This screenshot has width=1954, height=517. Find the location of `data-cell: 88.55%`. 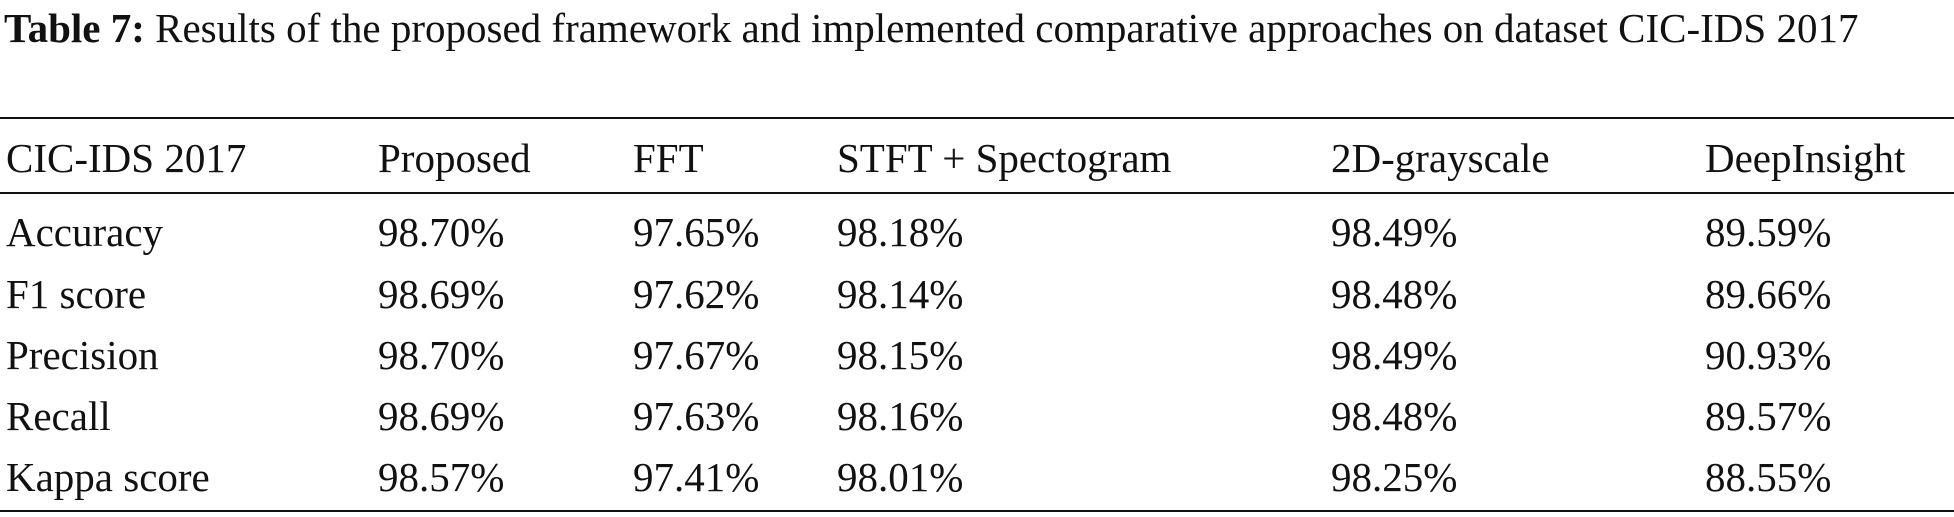

data-cell: 88.55% is located at coordinates (1768, 477).